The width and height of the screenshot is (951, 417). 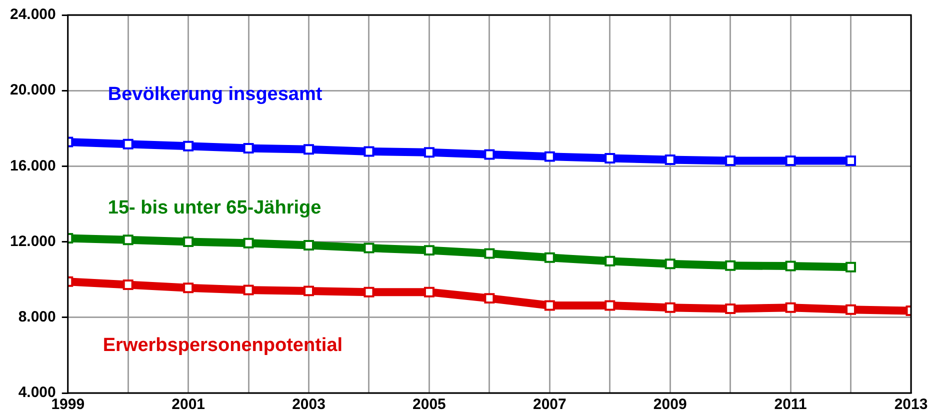 What do you see at coordinates (222, 345) in the screenshot?
I see `text: Erwerbspersonenpotential` at bounding box center [222, 345].